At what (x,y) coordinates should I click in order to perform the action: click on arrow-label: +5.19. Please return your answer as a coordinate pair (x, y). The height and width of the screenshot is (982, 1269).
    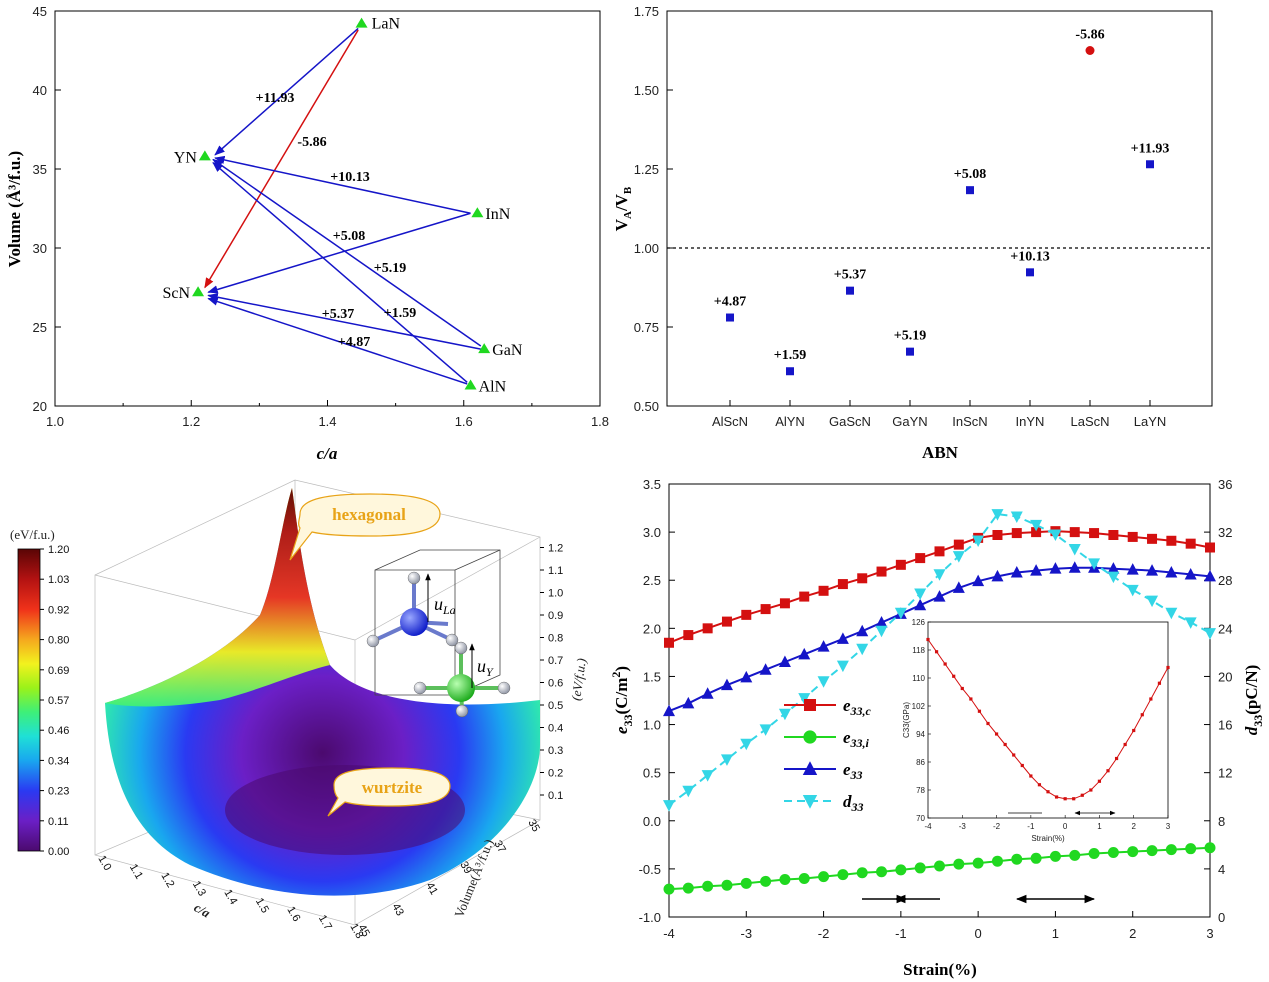
    Looking at the image, I should click on (390, 268).